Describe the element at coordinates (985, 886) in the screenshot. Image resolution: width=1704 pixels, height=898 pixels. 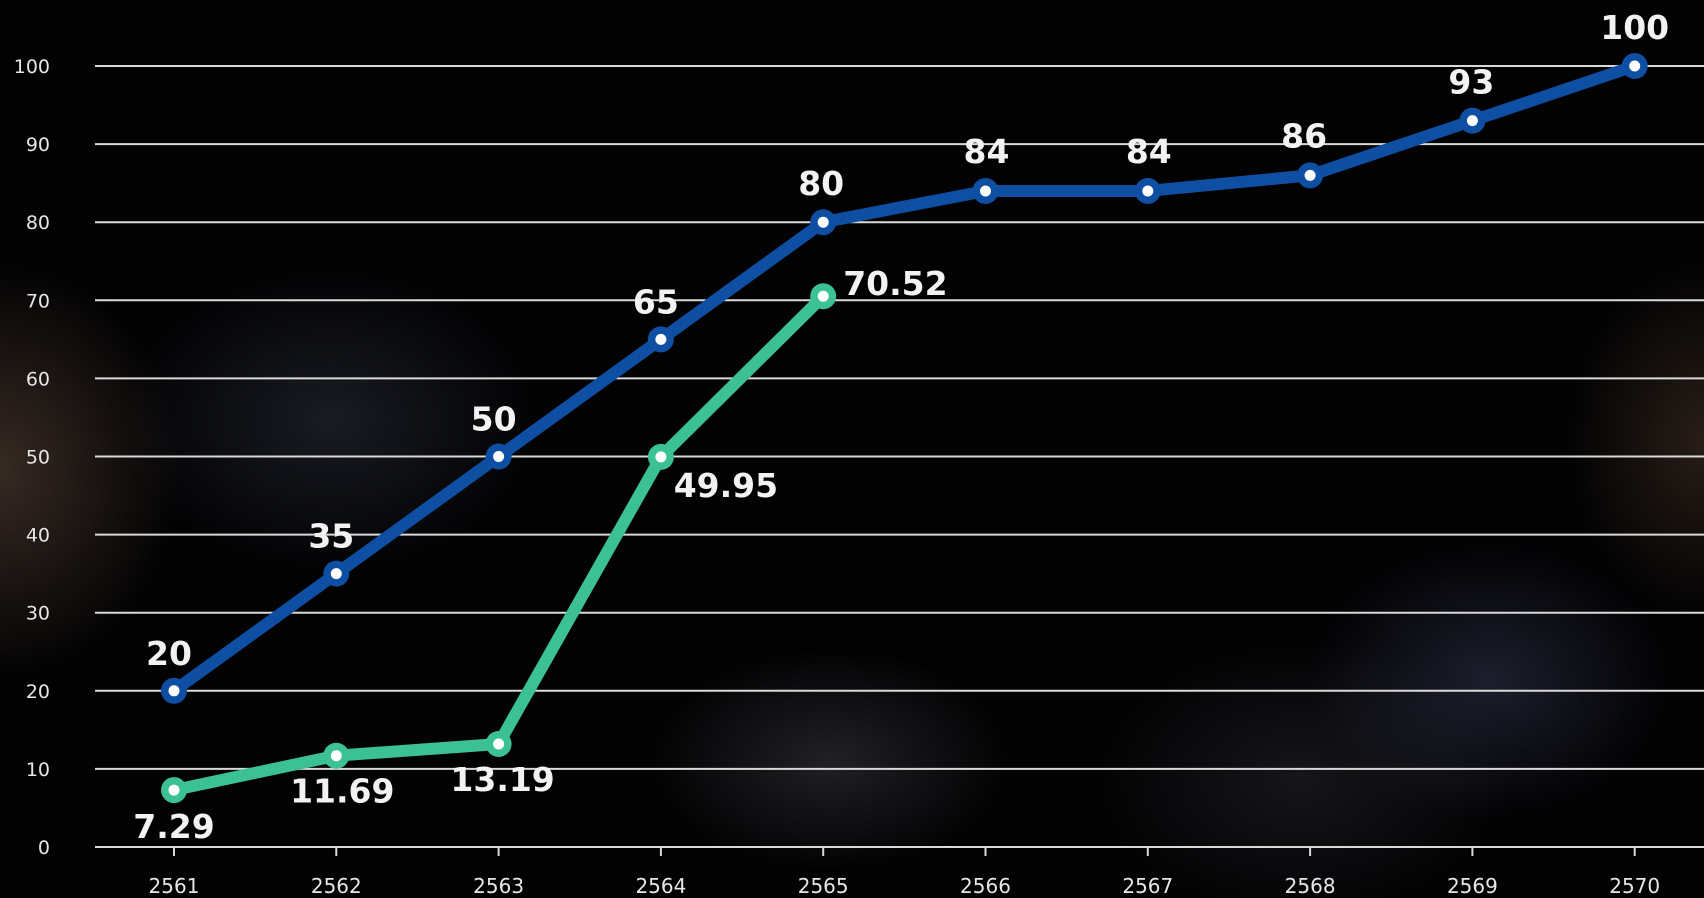
I see `x-tick-label: 2566` at that location.